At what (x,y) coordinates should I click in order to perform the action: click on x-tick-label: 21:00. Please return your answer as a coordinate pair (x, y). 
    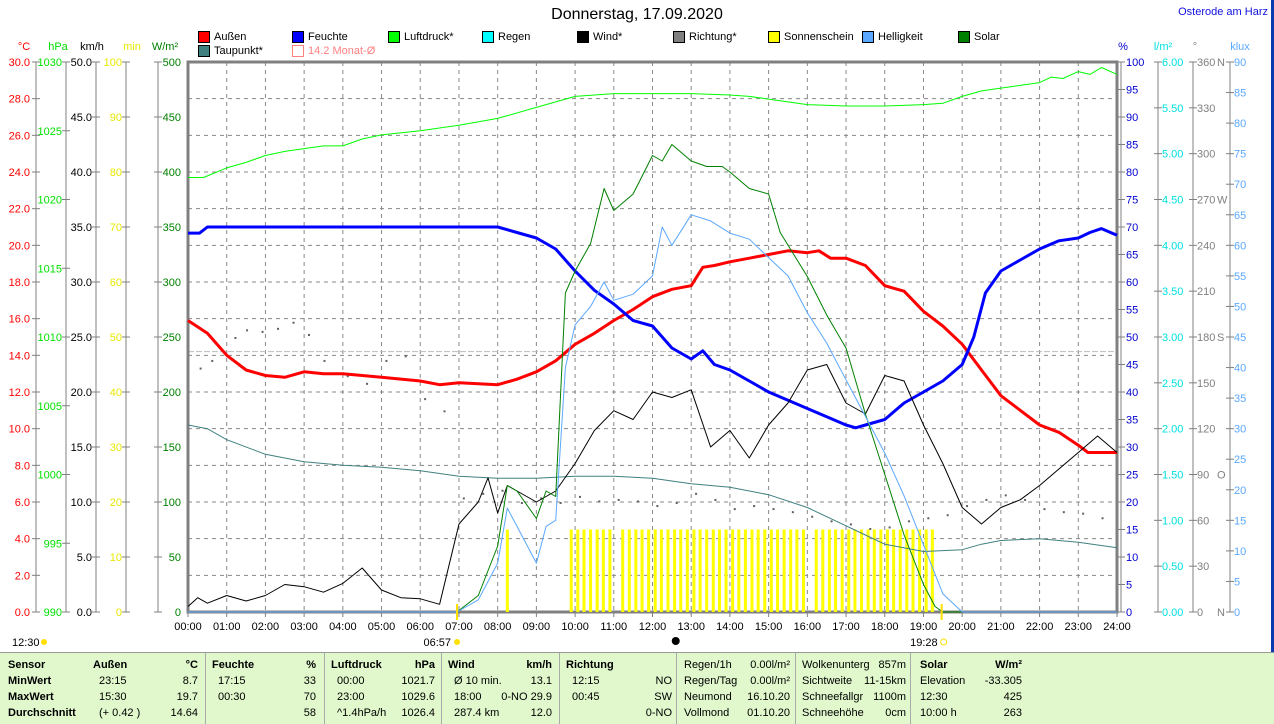
    Looking at the image, I should click on (1001, 627).